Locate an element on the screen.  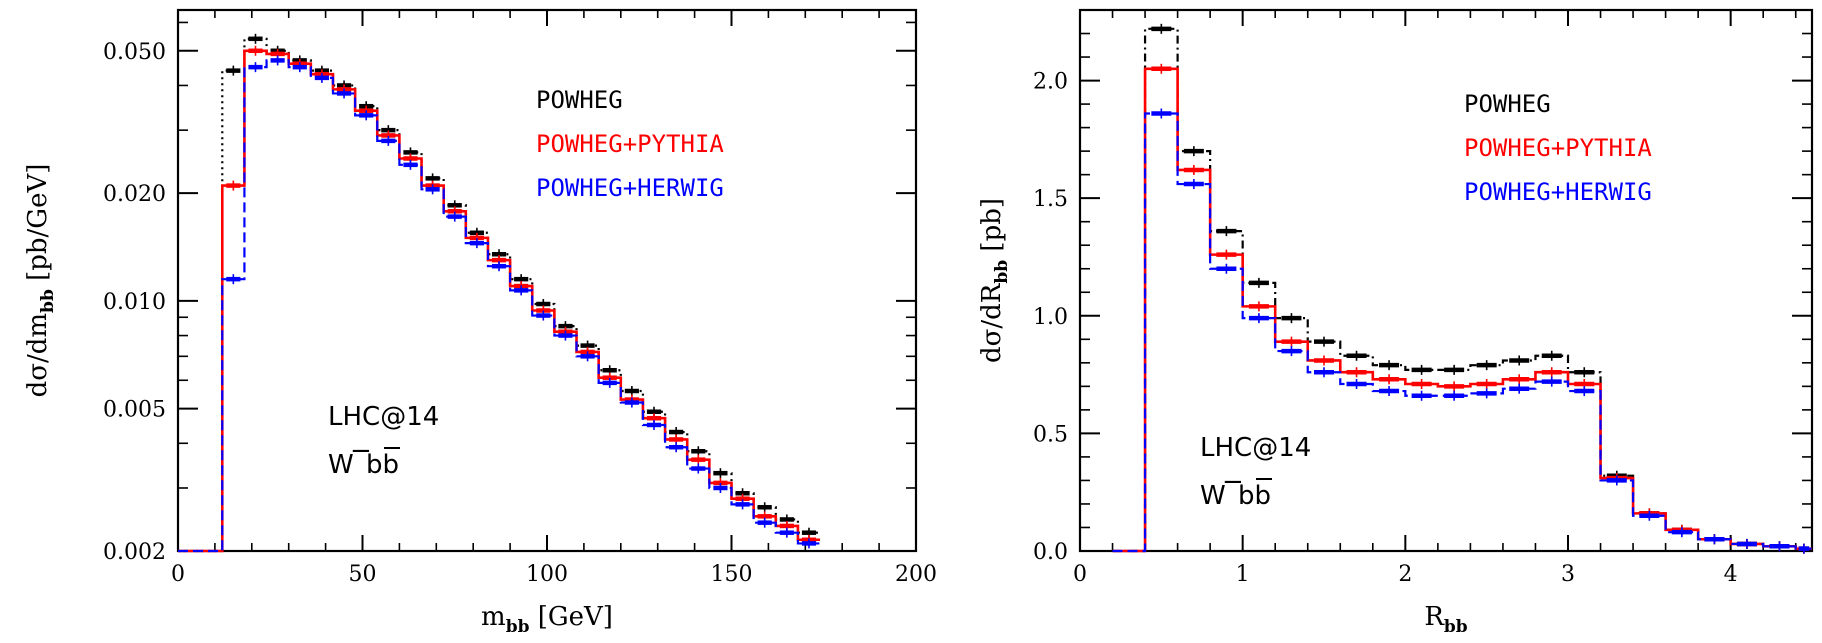
y-axis-label: dσ/dRbb [pb] is located at coordinates (994, 280).